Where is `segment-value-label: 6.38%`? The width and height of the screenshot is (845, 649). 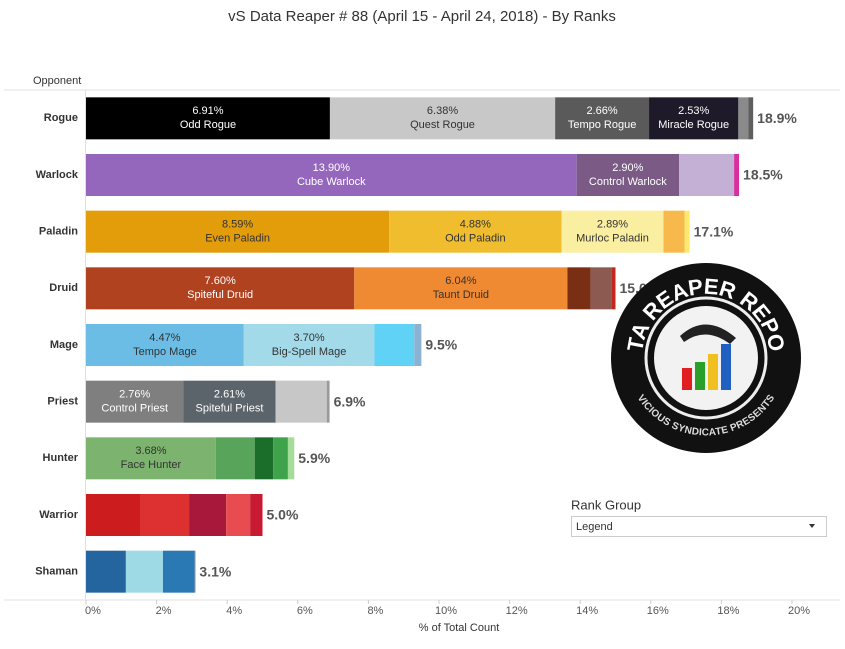
segment-value-label: 6.38% is located at coordinates (442, 111).